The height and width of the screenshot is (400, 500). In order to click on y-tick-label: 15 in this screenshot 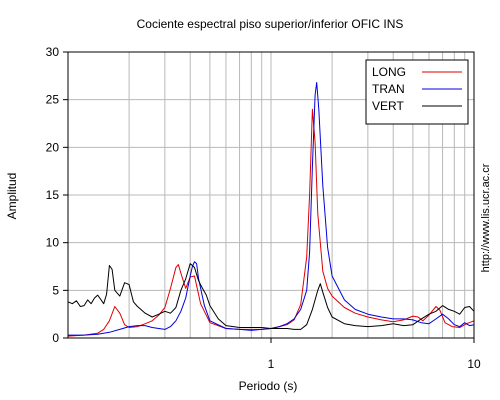, I will do `click(53, 195)`.